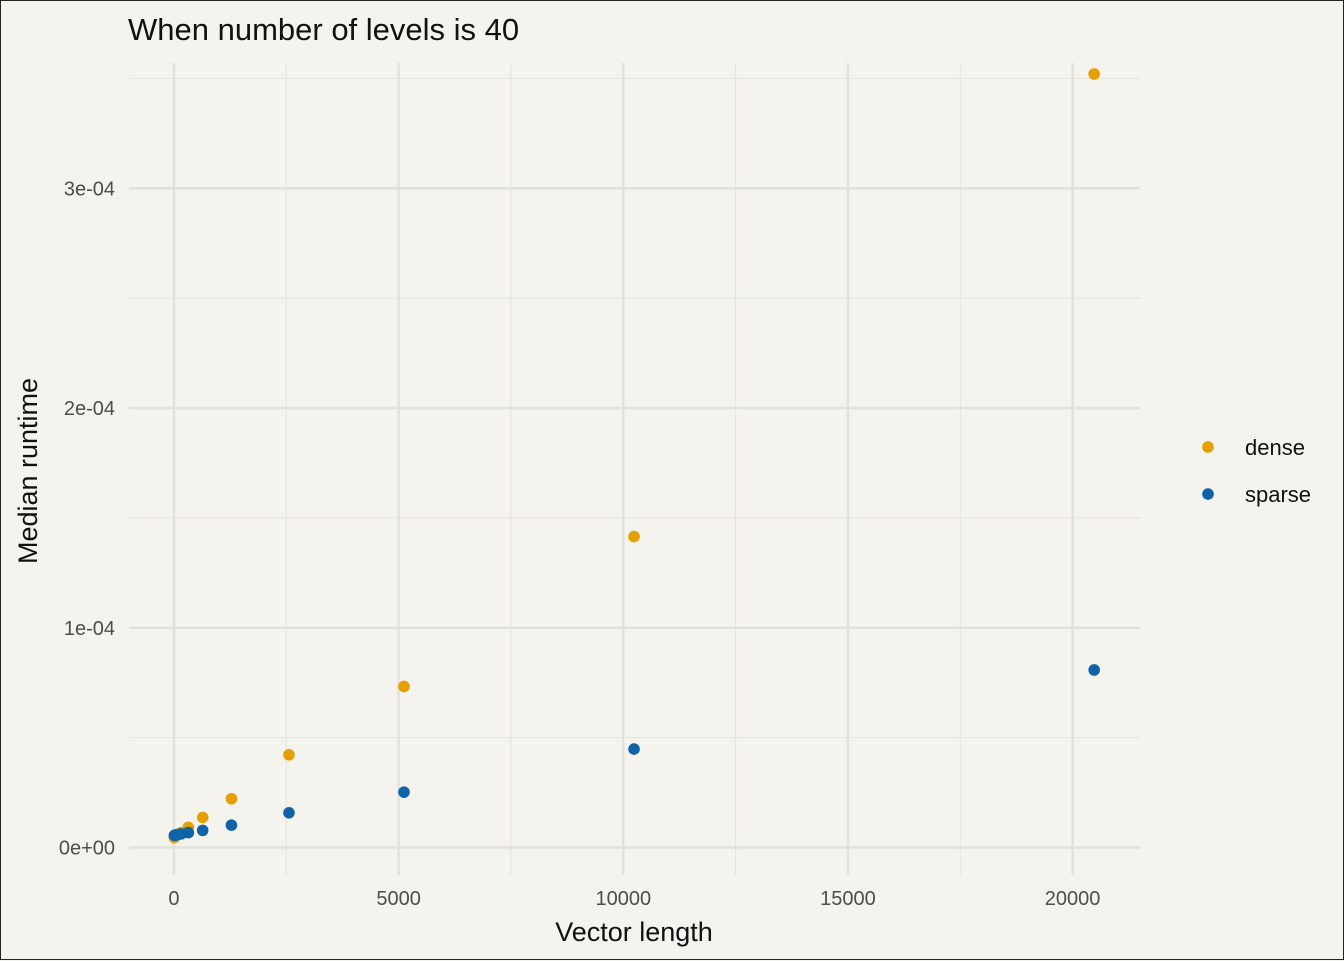 This screenshot has width=1344, height=961. Describe the element at coordinates (1278, 494) in the screenshot. I see `legend-label-sparse: sparse` at that location.